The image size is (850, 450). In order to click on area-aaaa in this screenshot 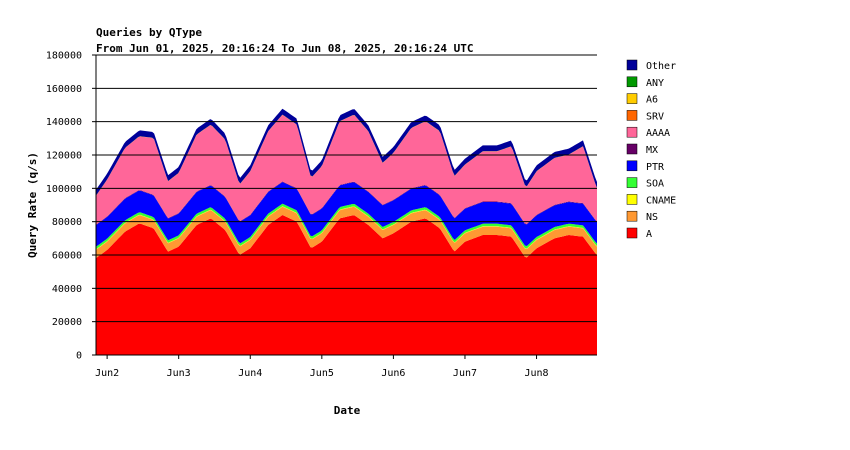, I will do `click(346, 169)`.